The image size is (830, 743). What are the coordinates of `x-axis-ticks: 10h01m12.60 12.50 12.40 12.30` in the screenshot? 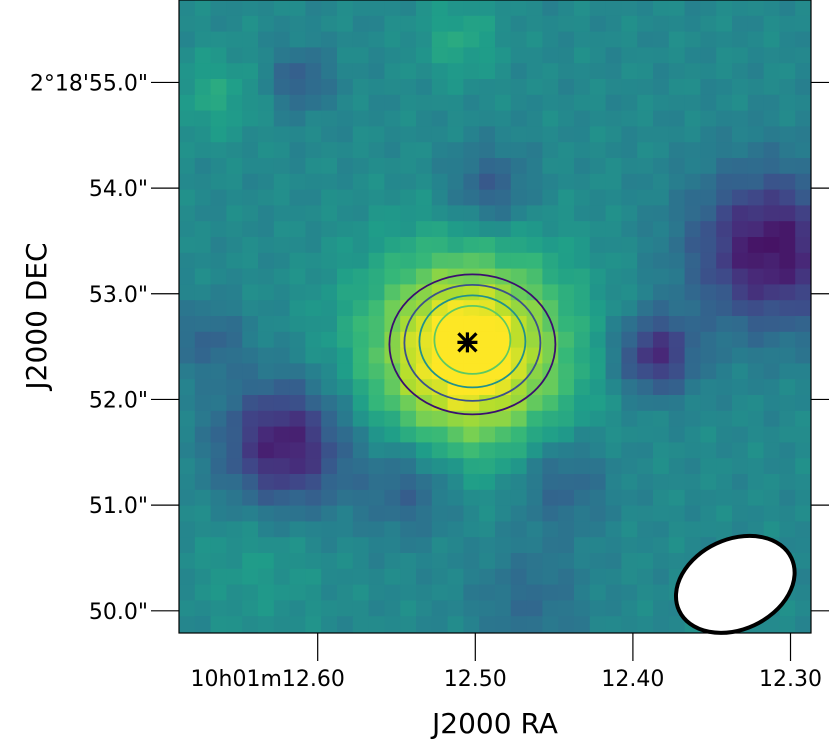 It's located at (506, 662).